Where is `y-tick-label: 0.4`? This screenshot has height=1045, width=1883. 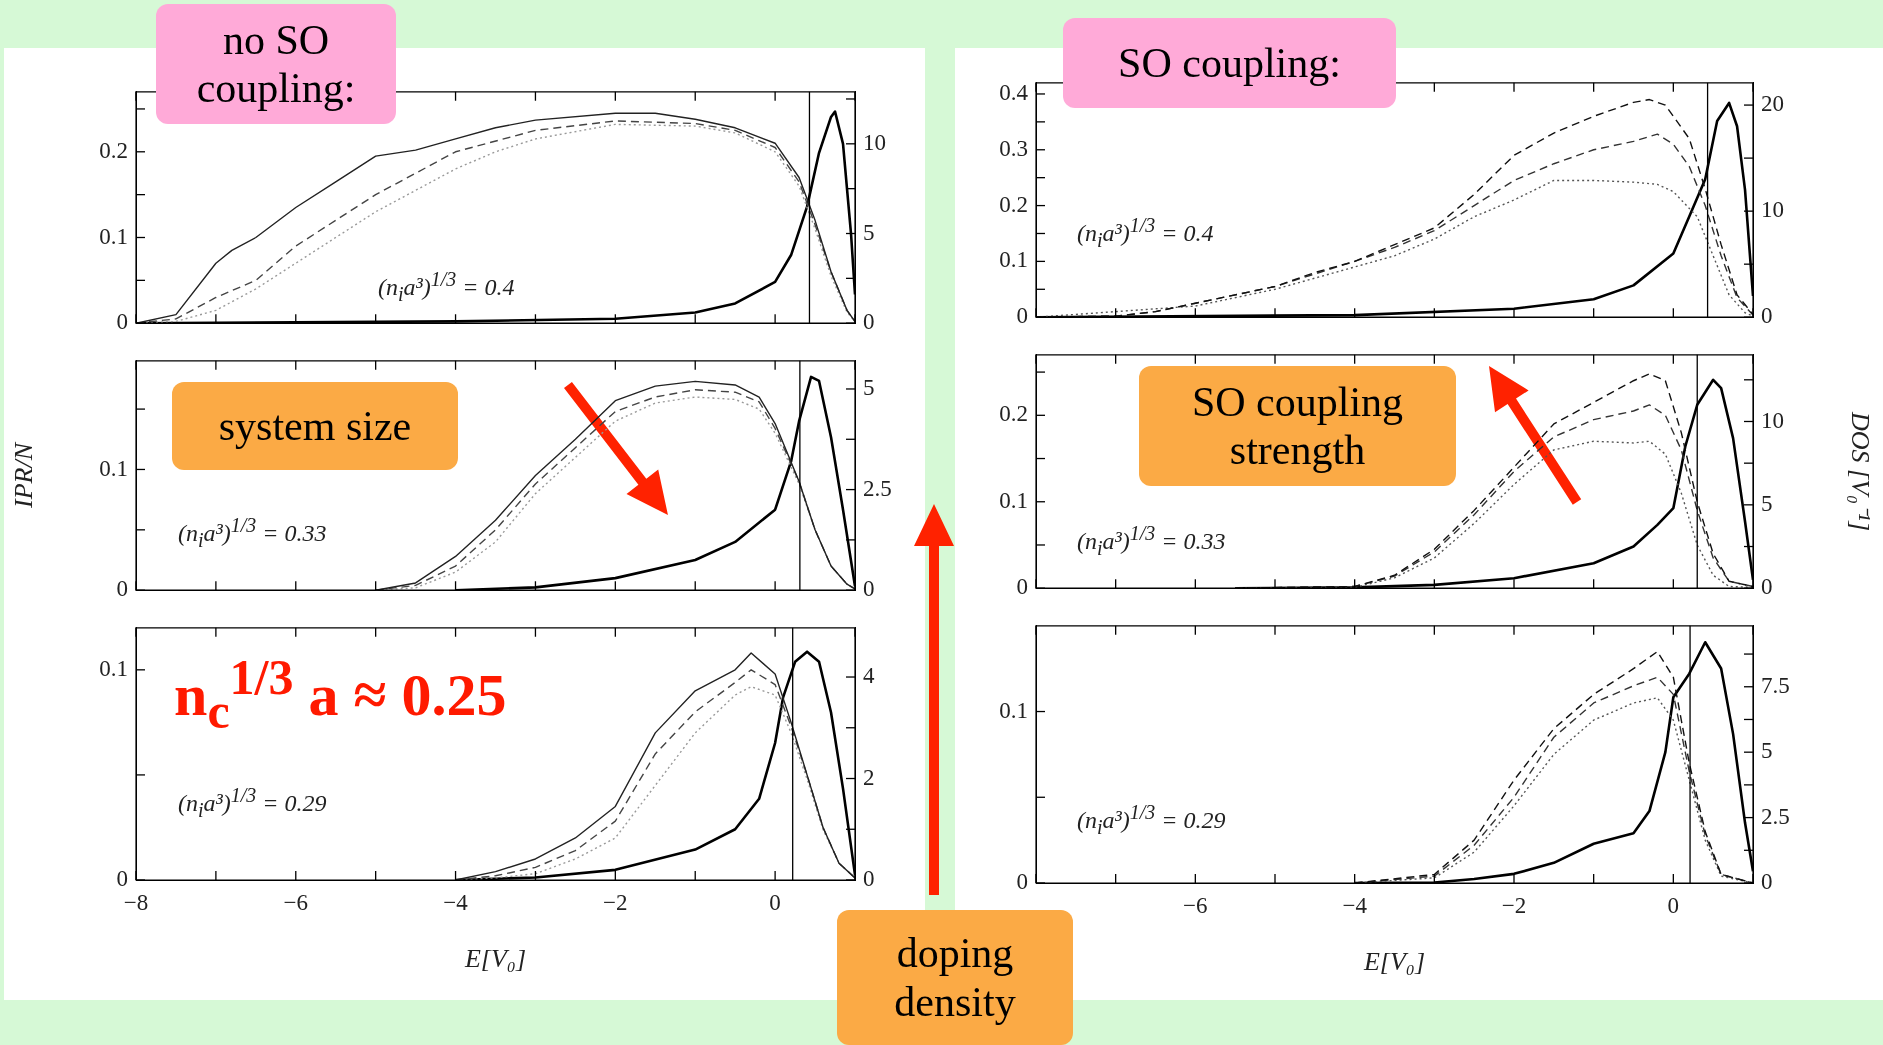 y-tick-label: 0.4 is located at coordinates (1014, 93).